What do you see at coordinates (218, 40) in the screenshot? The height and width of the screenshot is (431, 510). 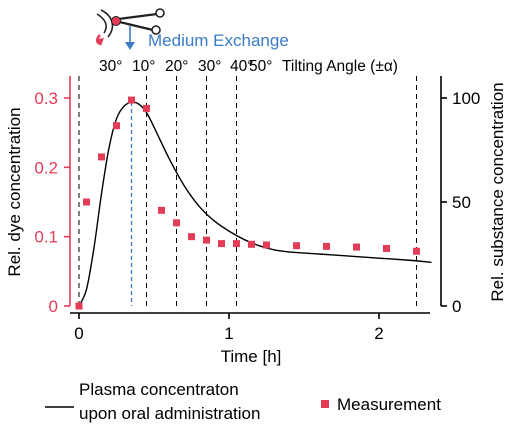 I see `medium-exchange-label: Medium Exchange` at bounding box center [218, 40].